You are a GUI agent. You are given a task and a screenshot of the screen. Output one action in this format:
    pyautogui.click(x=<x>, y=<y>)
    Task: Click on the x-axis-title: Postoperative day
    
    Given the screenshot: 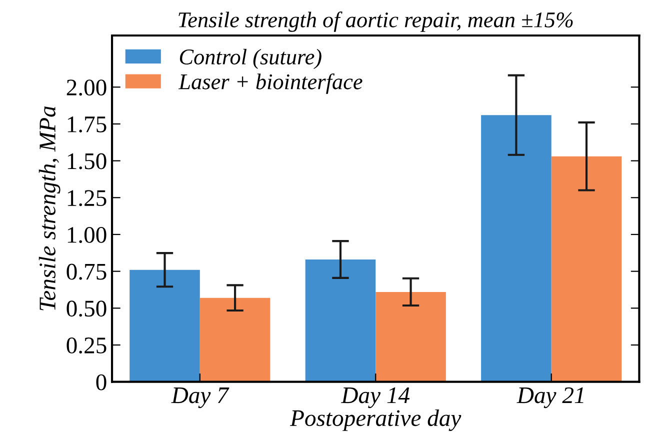 What is the action you would take?
    pyautogui.click(x=376, y=420)
    